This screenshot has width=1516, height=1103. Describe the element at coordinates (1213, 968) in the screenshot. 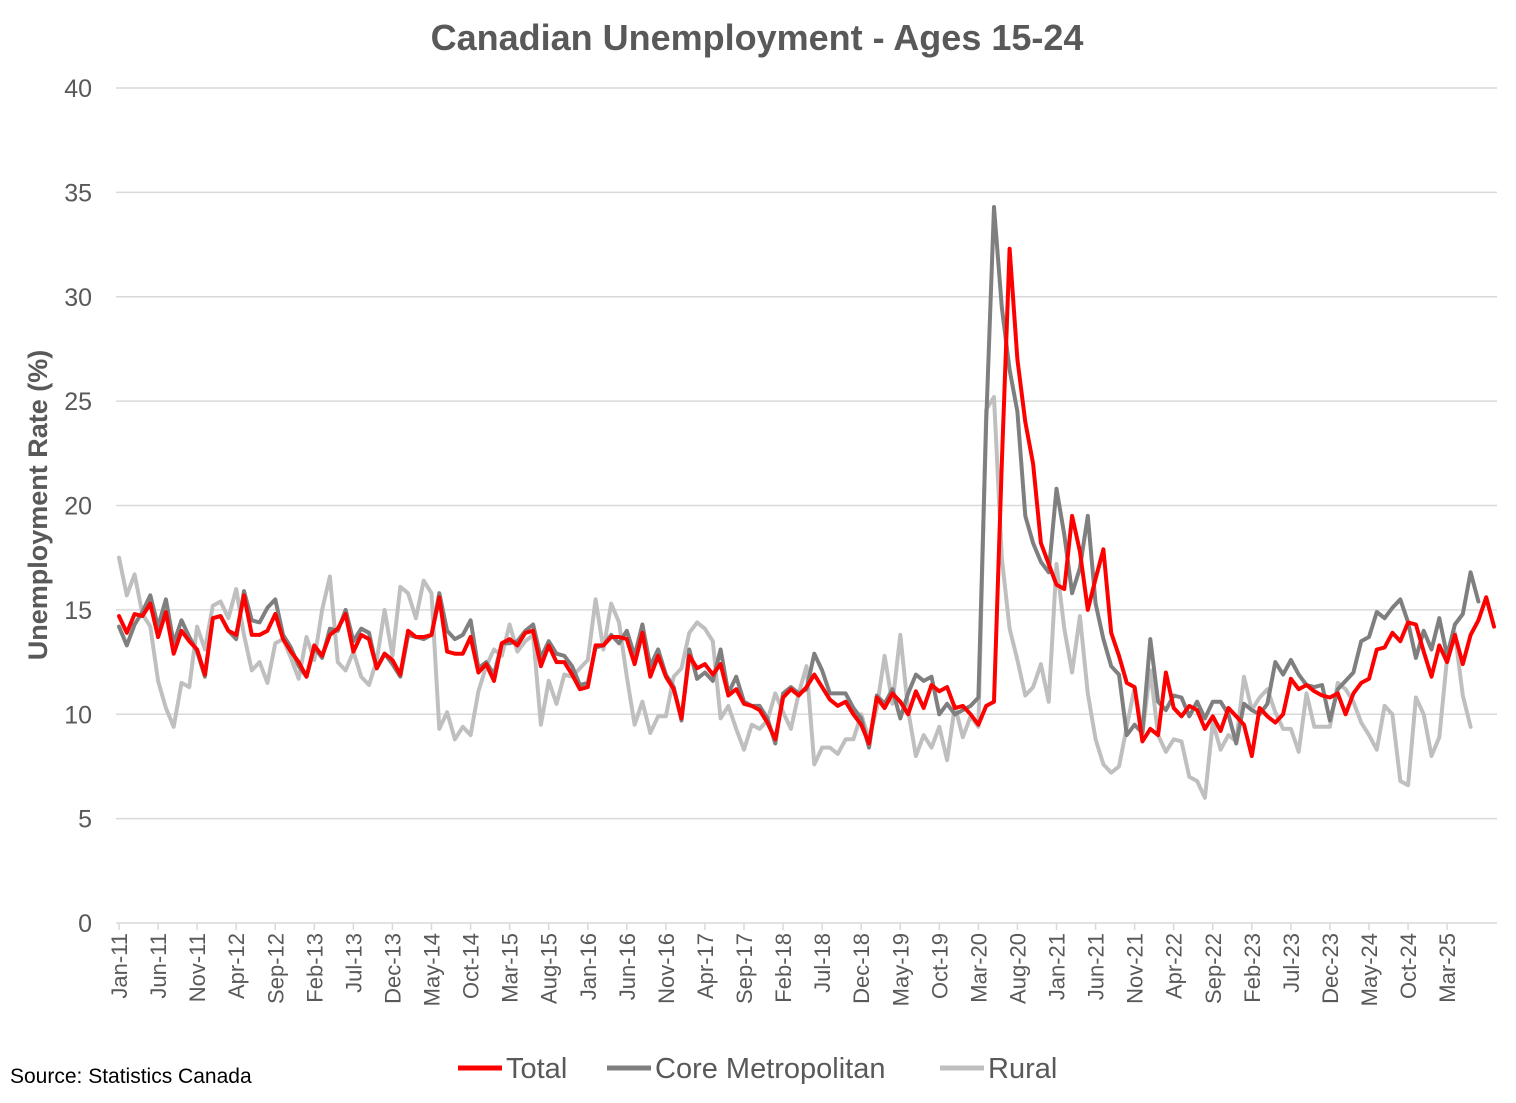

I see `x-tick-label: Sep-22` at that location.